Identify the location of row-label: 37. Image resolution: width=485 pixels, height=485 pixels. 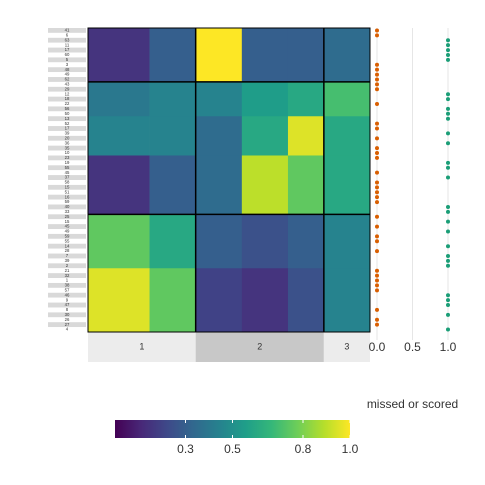
(67, 177).